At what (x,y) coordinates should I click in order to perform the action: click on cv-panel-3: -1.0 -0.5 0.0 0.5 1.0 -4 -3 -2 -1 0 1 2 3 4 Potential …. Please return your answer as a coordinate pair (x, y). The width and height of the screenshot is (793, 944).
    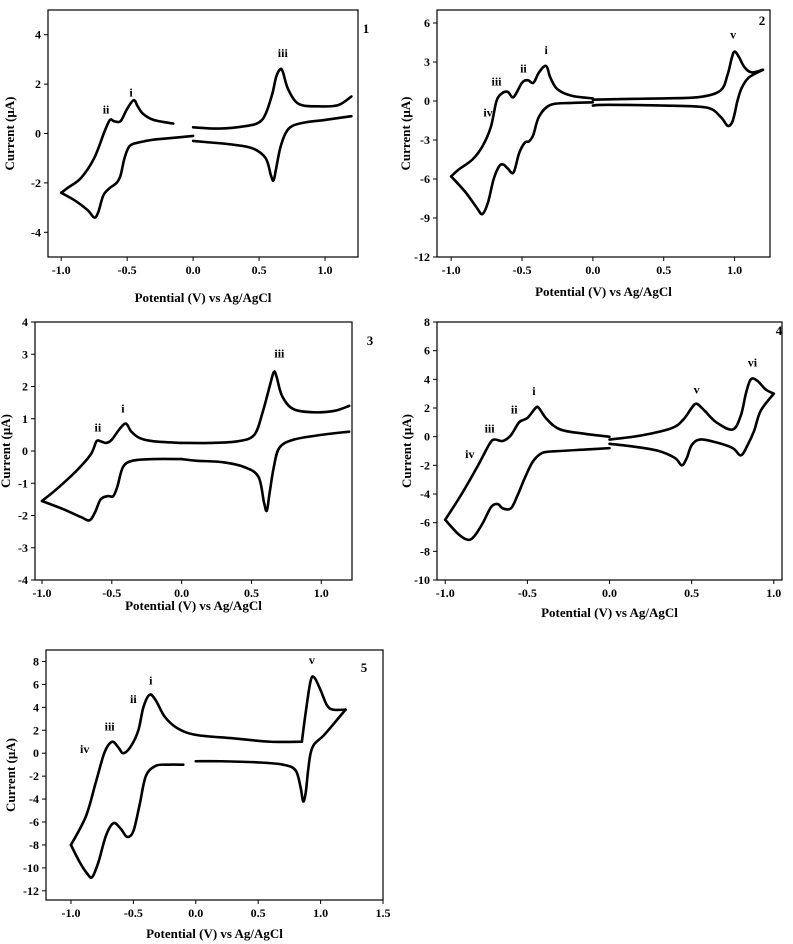
    Looking at the image, I should click on (187, 464).